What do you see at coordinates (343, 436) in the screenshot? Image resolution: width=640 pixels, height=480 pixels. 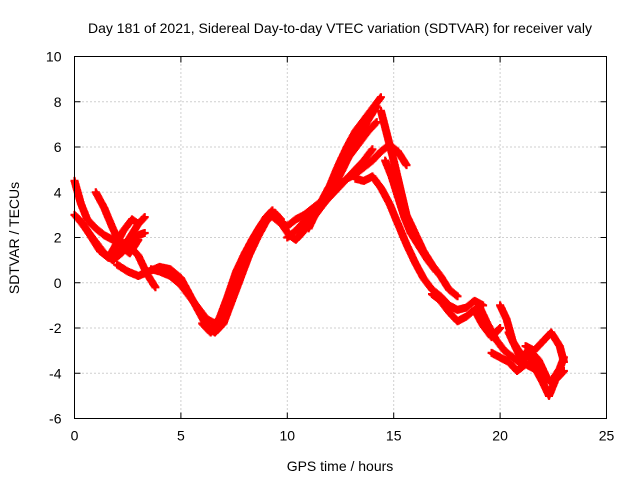 I see `x-tick-labels: 0 5 10 15 20 25` at bounding box center [343, 436].